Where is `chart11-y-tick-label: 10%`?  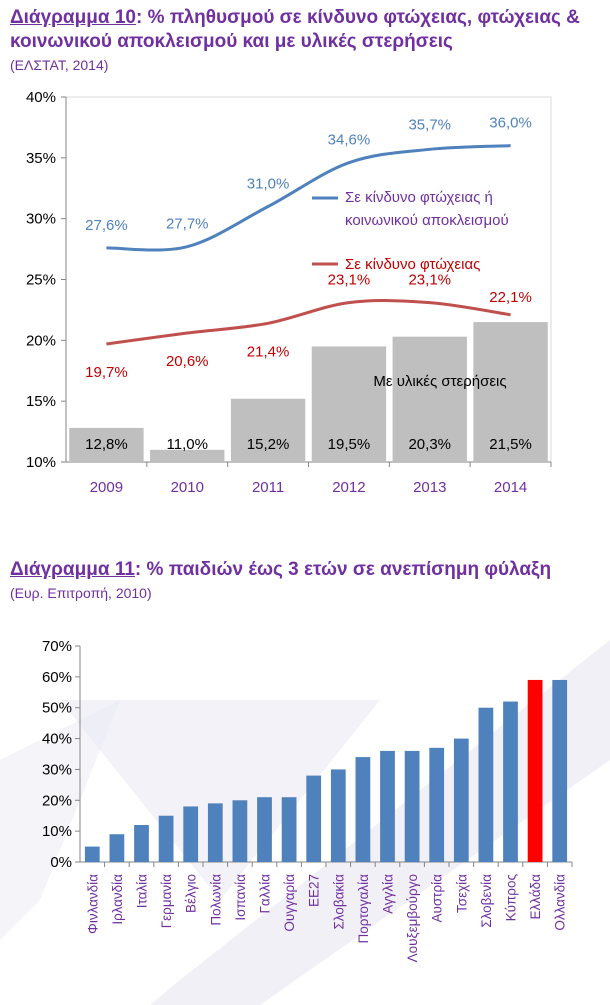
chart11-y-tick-label: 10% is located at coordinates (57, 831).